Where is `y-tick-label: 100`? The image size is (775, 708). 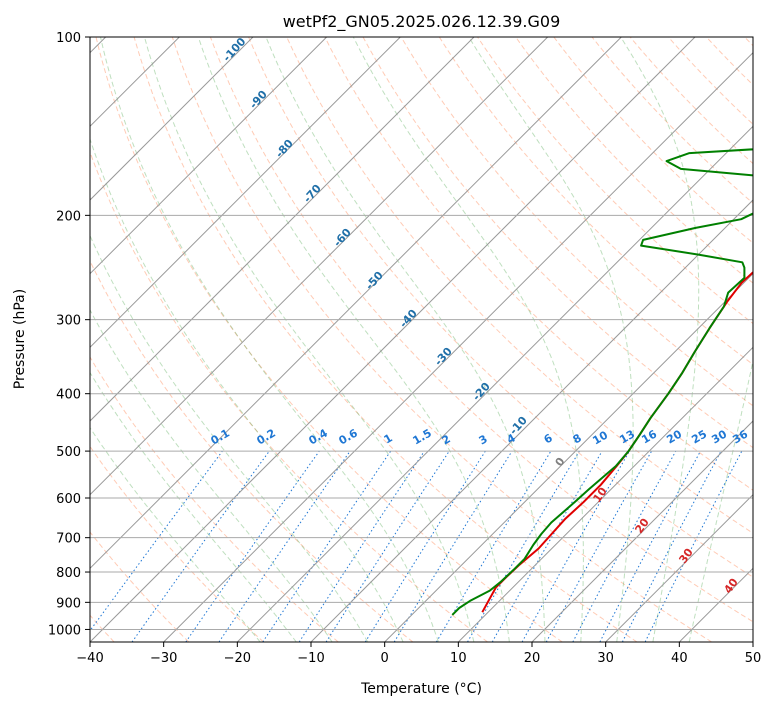
y-tick-label: 100 is located at coordinates (68, 38).